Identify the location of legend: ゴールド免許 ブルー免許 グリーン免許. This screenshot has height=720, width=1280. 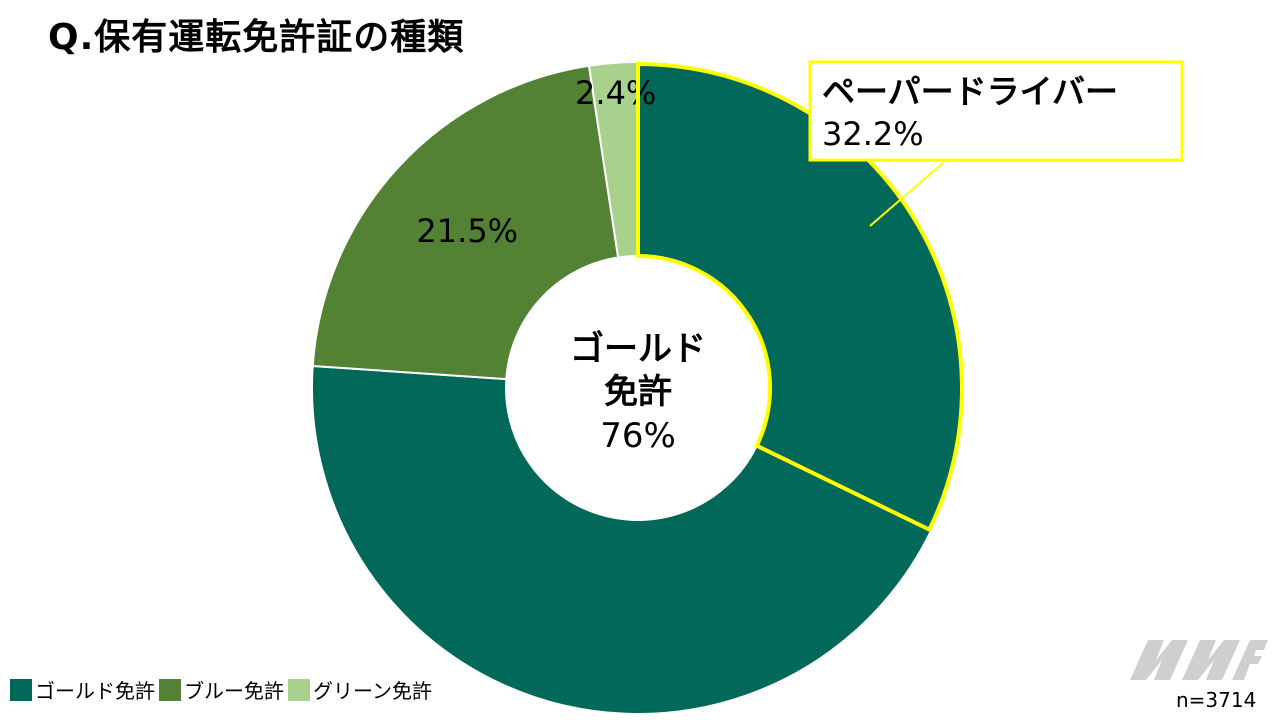
(223, 689).